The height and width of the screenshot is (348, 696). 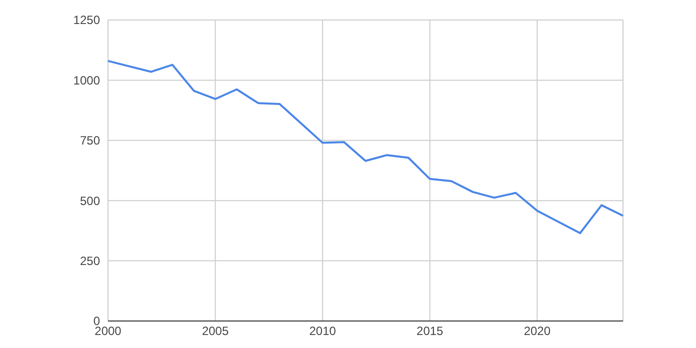 I want to click on y-tick-label: 250, so click(x=90, y=261).